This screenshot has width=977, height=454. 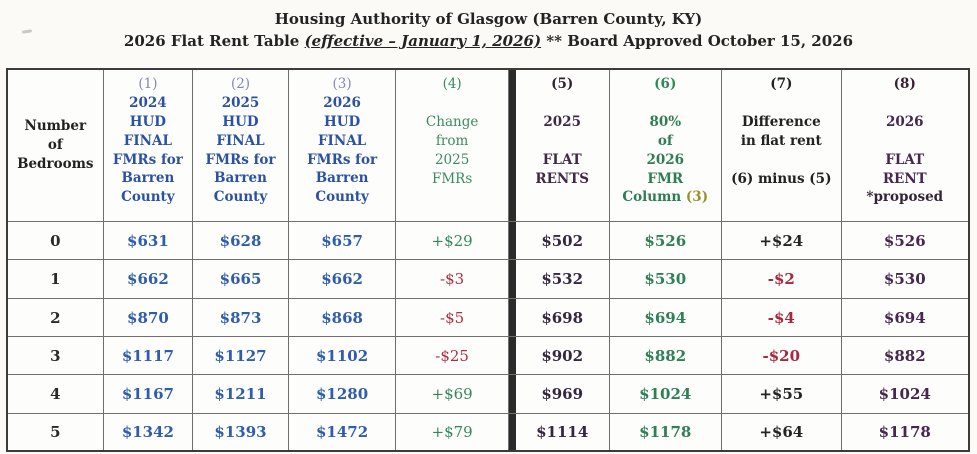 What do you see at coordinates (240, 84) in the screenshot?
I see `col-number-2: (2)` at bounding box center [240, 84].